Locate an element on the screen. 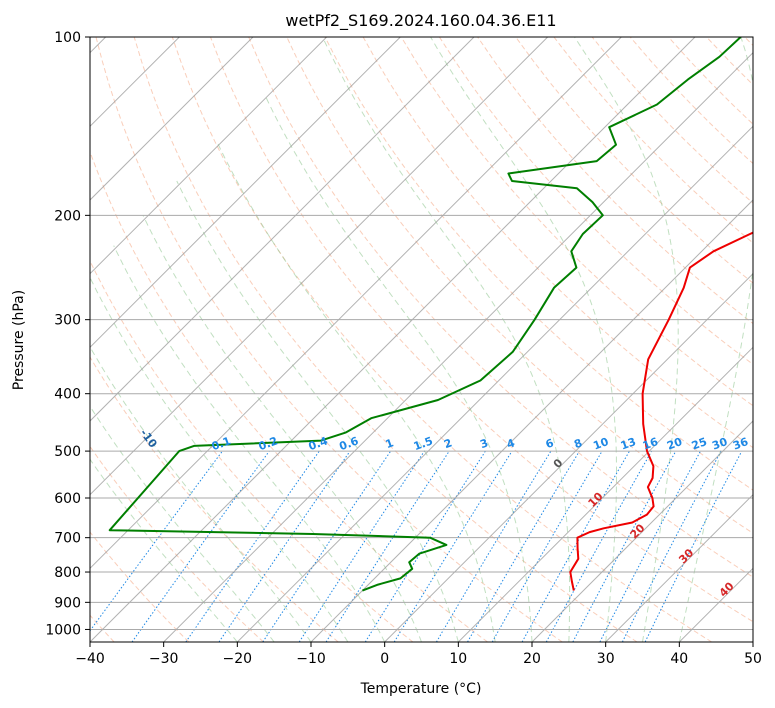 The width and height of the screenshot is (775, 708). mixing-ratio-label: 25 is located at coordinates (699, 443).